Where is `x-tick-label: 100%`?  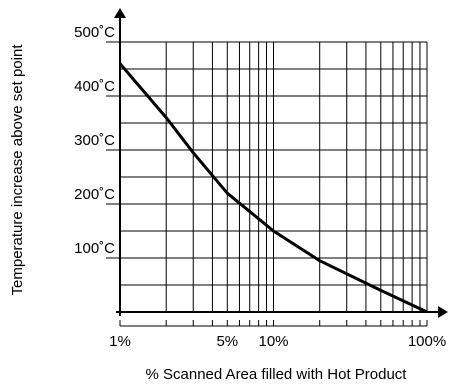
x-tick-label: 100% is located at coordinates (427, 341).